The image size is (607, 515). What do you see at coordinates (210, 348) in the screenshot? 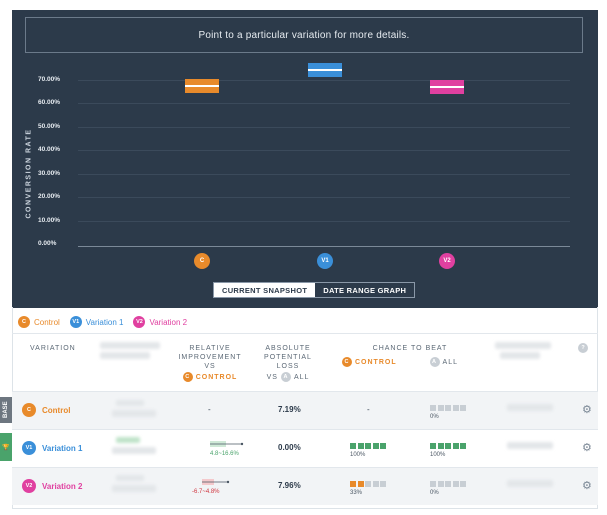
I see `header-text: RELATIVE` at bounding box center [210, 348].